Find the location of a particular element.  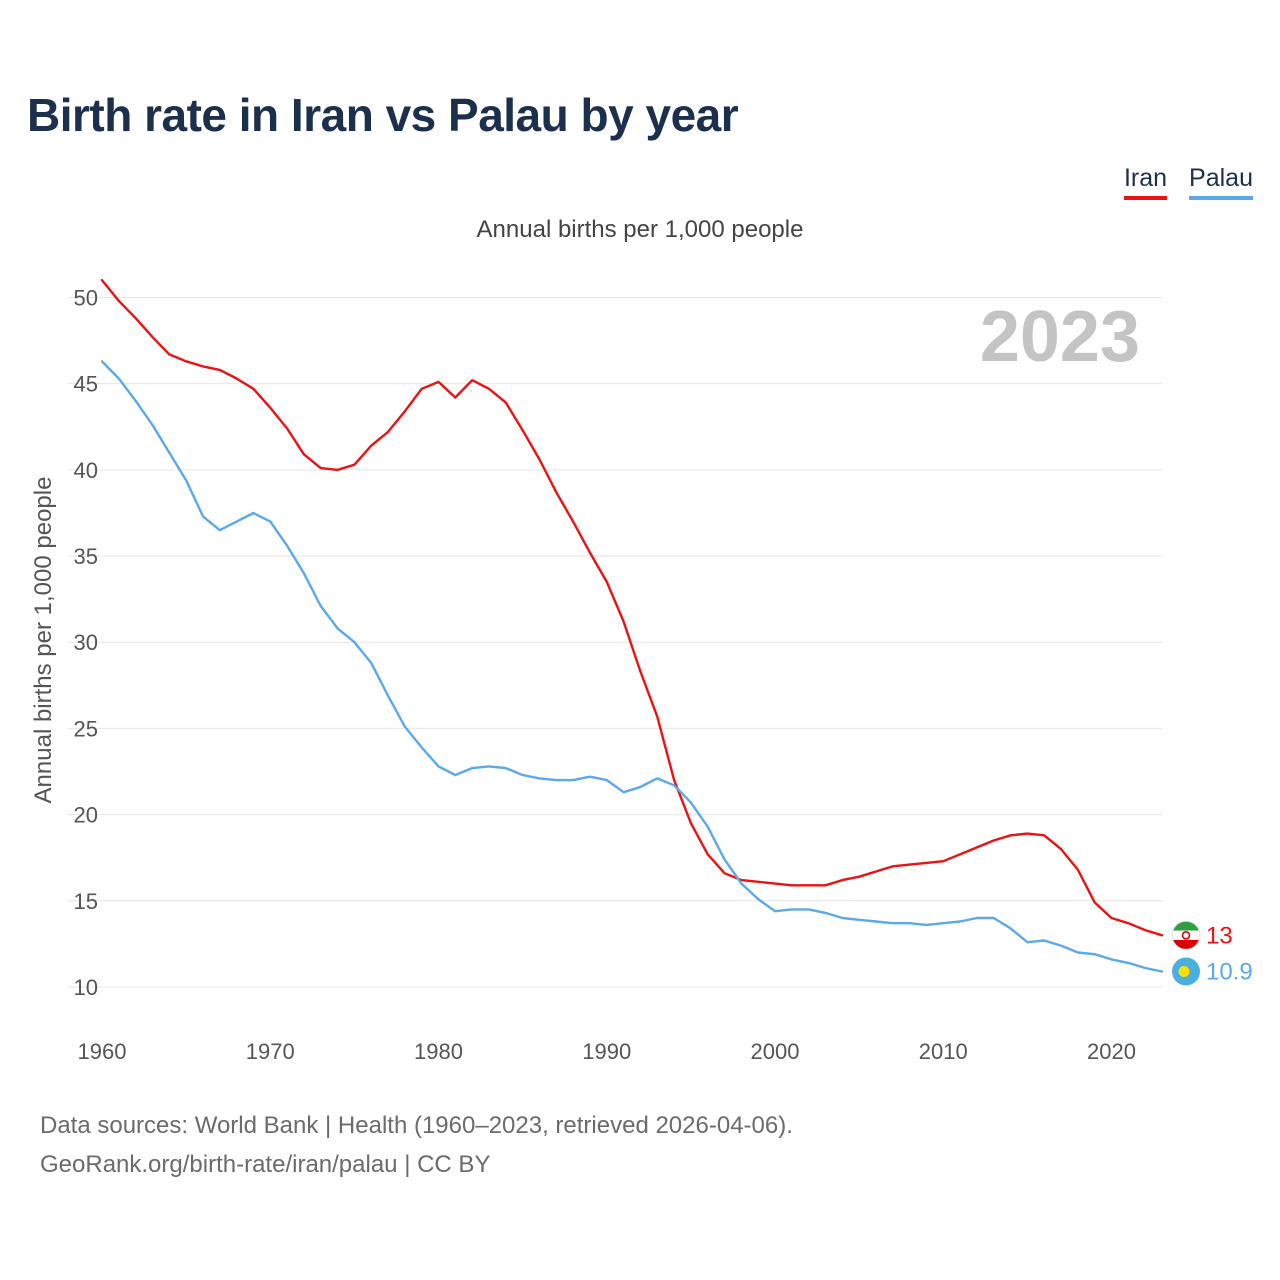

y-tick-label: 40 is located at coordinates (86, 470).